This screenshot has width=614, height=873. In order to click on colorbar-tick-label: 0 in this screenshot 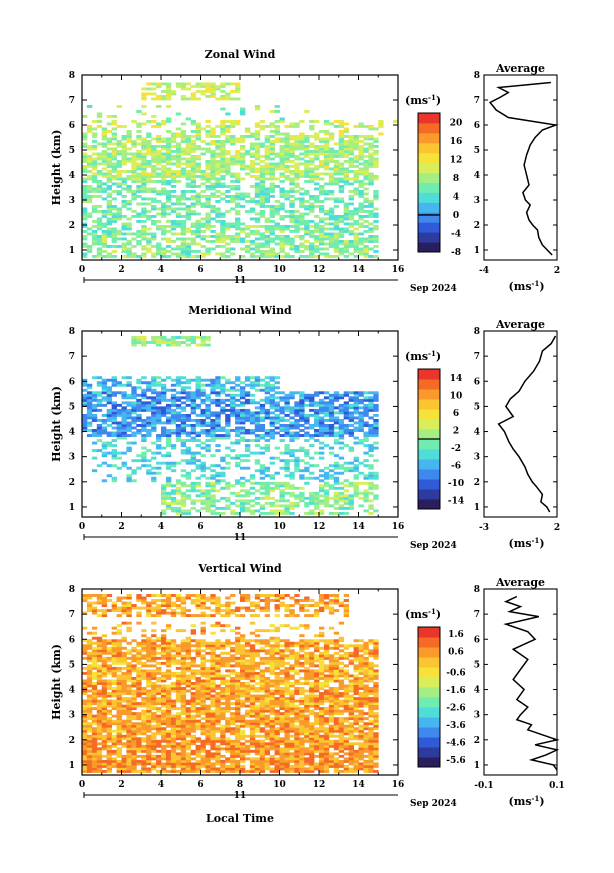, I will do `click(456, 216)`.